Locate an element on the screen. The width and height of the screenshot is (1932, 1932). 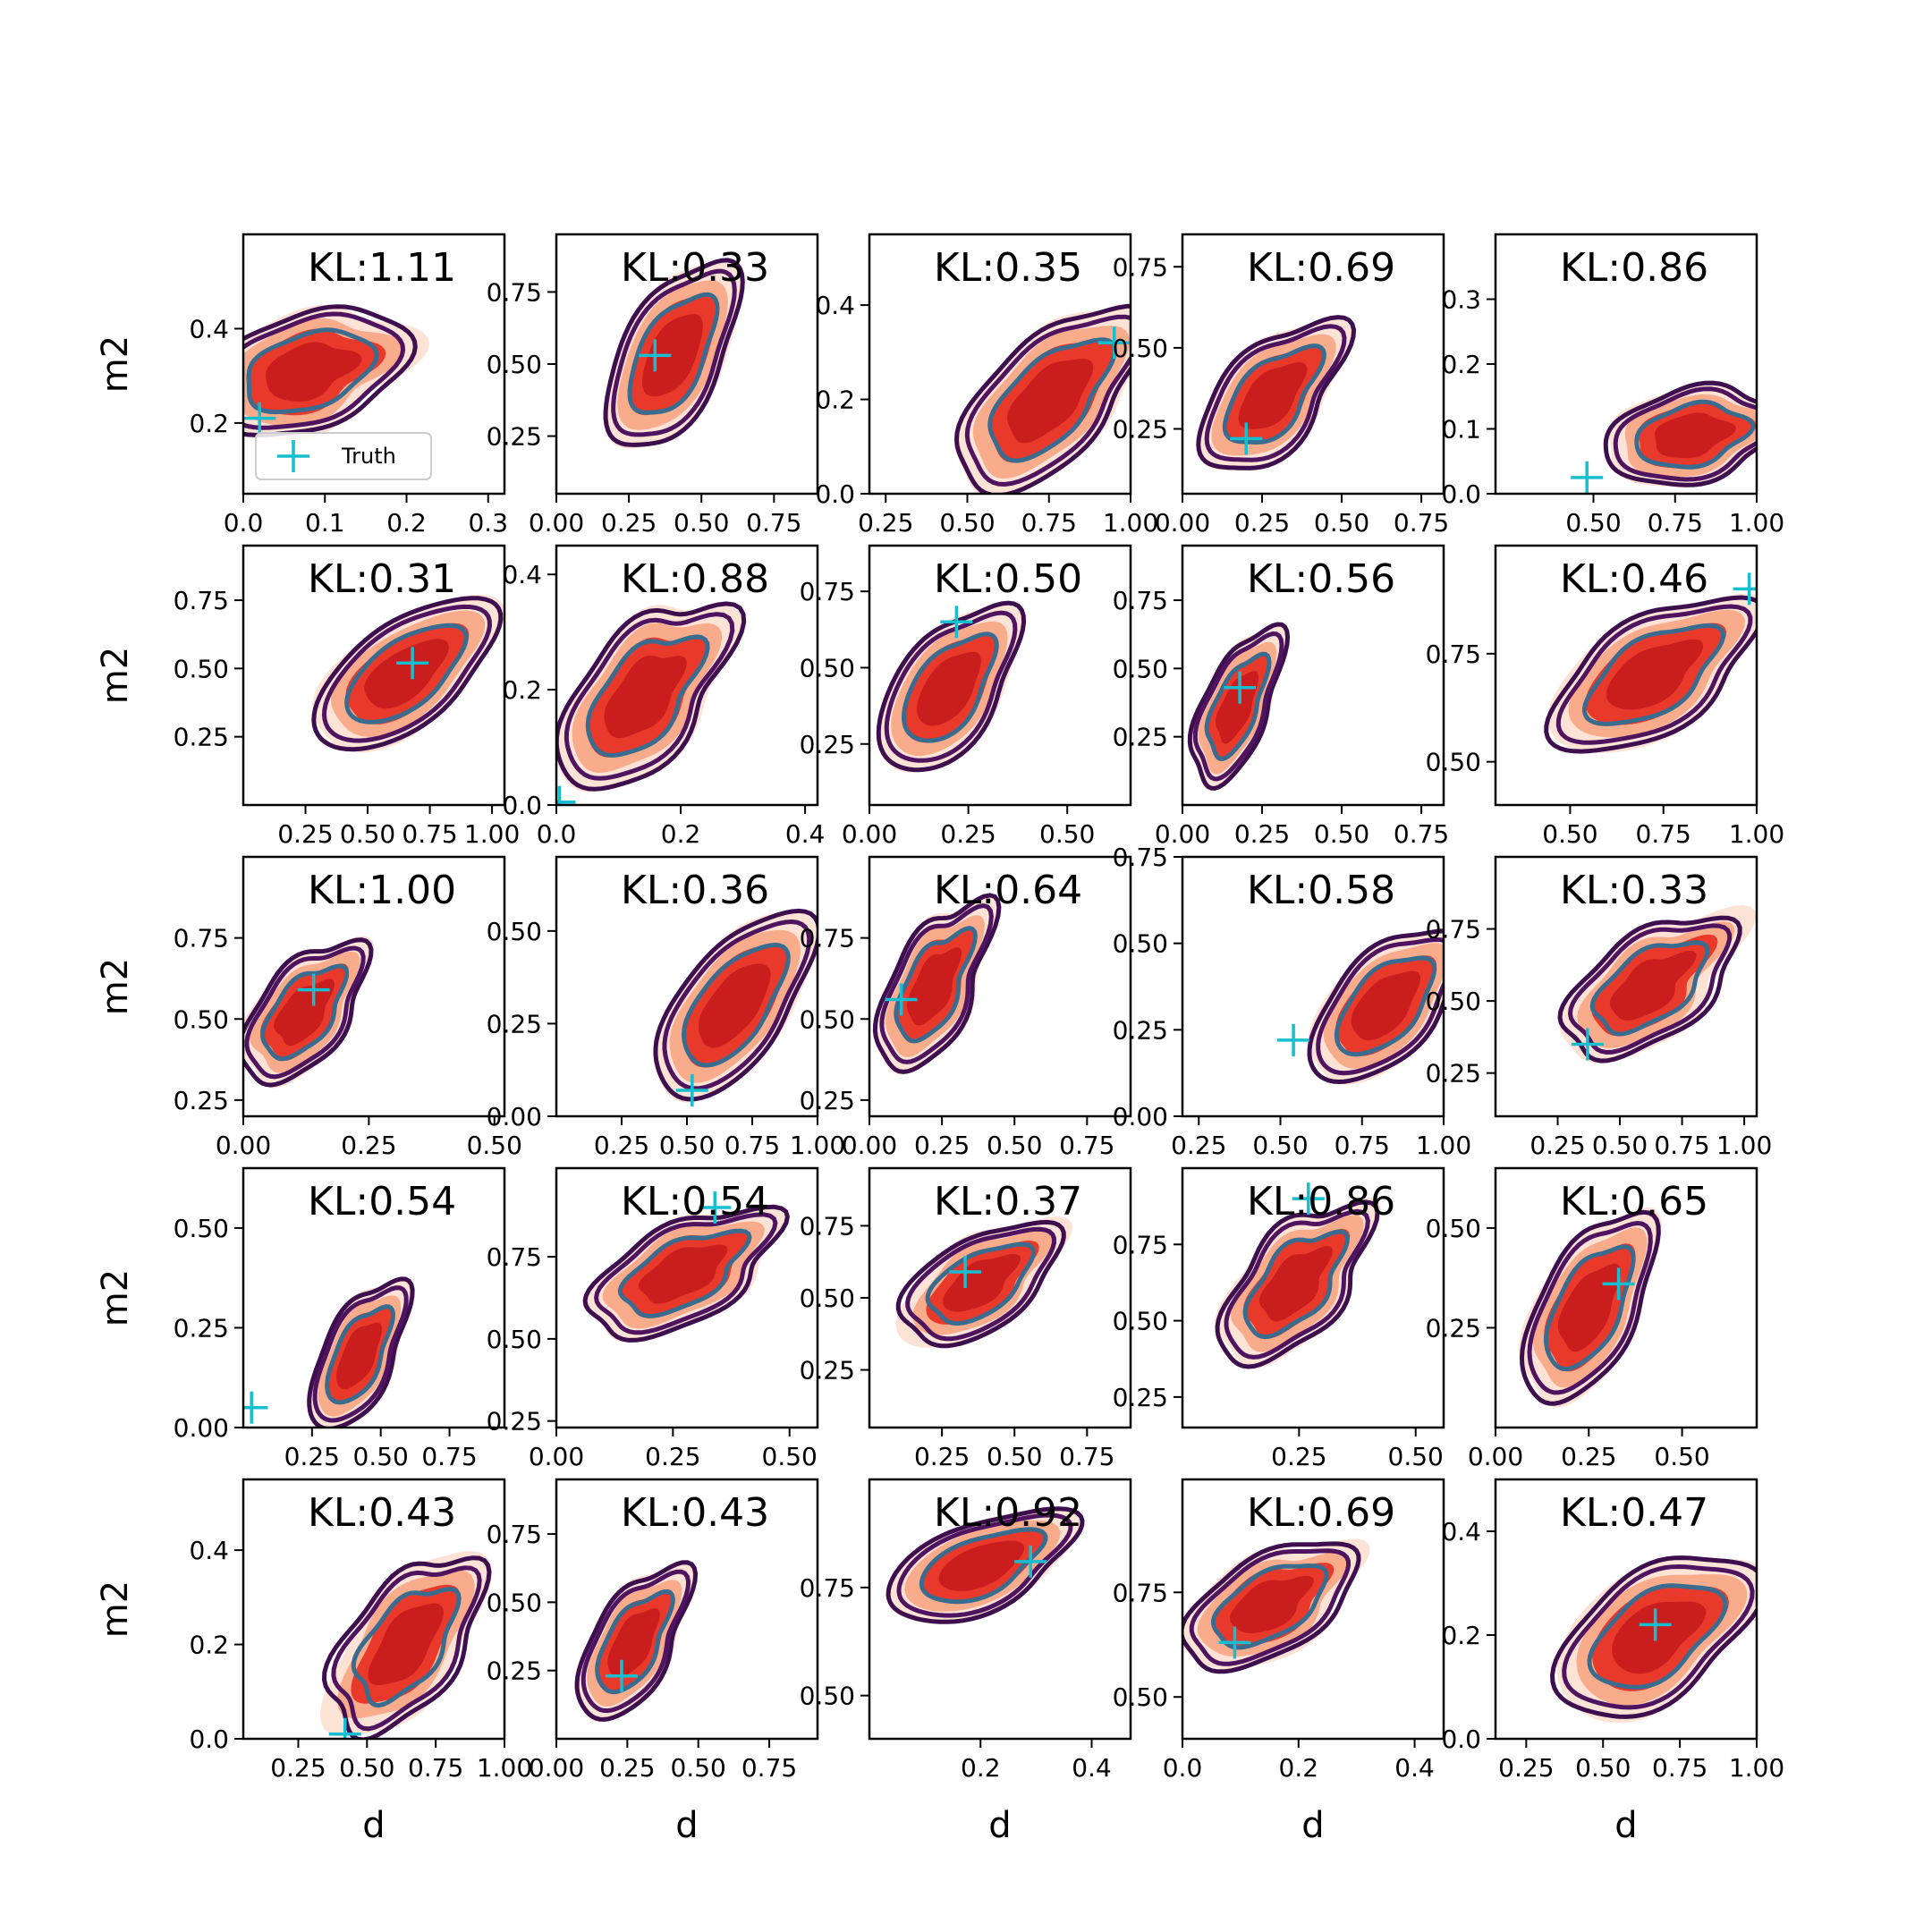
subplot-10: 0.50 0.75 1.00 0.50 0.75 KL:0.46 is located at coordinates (1605, 696).